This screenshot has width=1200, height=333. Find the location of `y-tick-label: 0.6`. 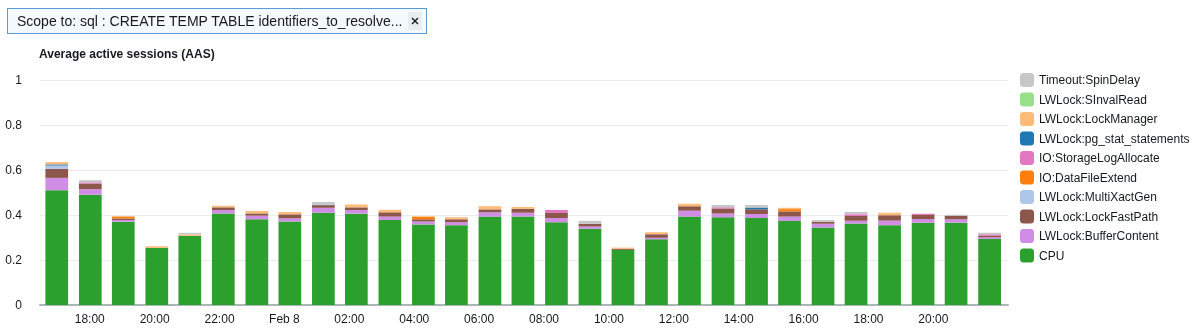

y-tick-label: 0.6 is located at coordinates (14, 170).